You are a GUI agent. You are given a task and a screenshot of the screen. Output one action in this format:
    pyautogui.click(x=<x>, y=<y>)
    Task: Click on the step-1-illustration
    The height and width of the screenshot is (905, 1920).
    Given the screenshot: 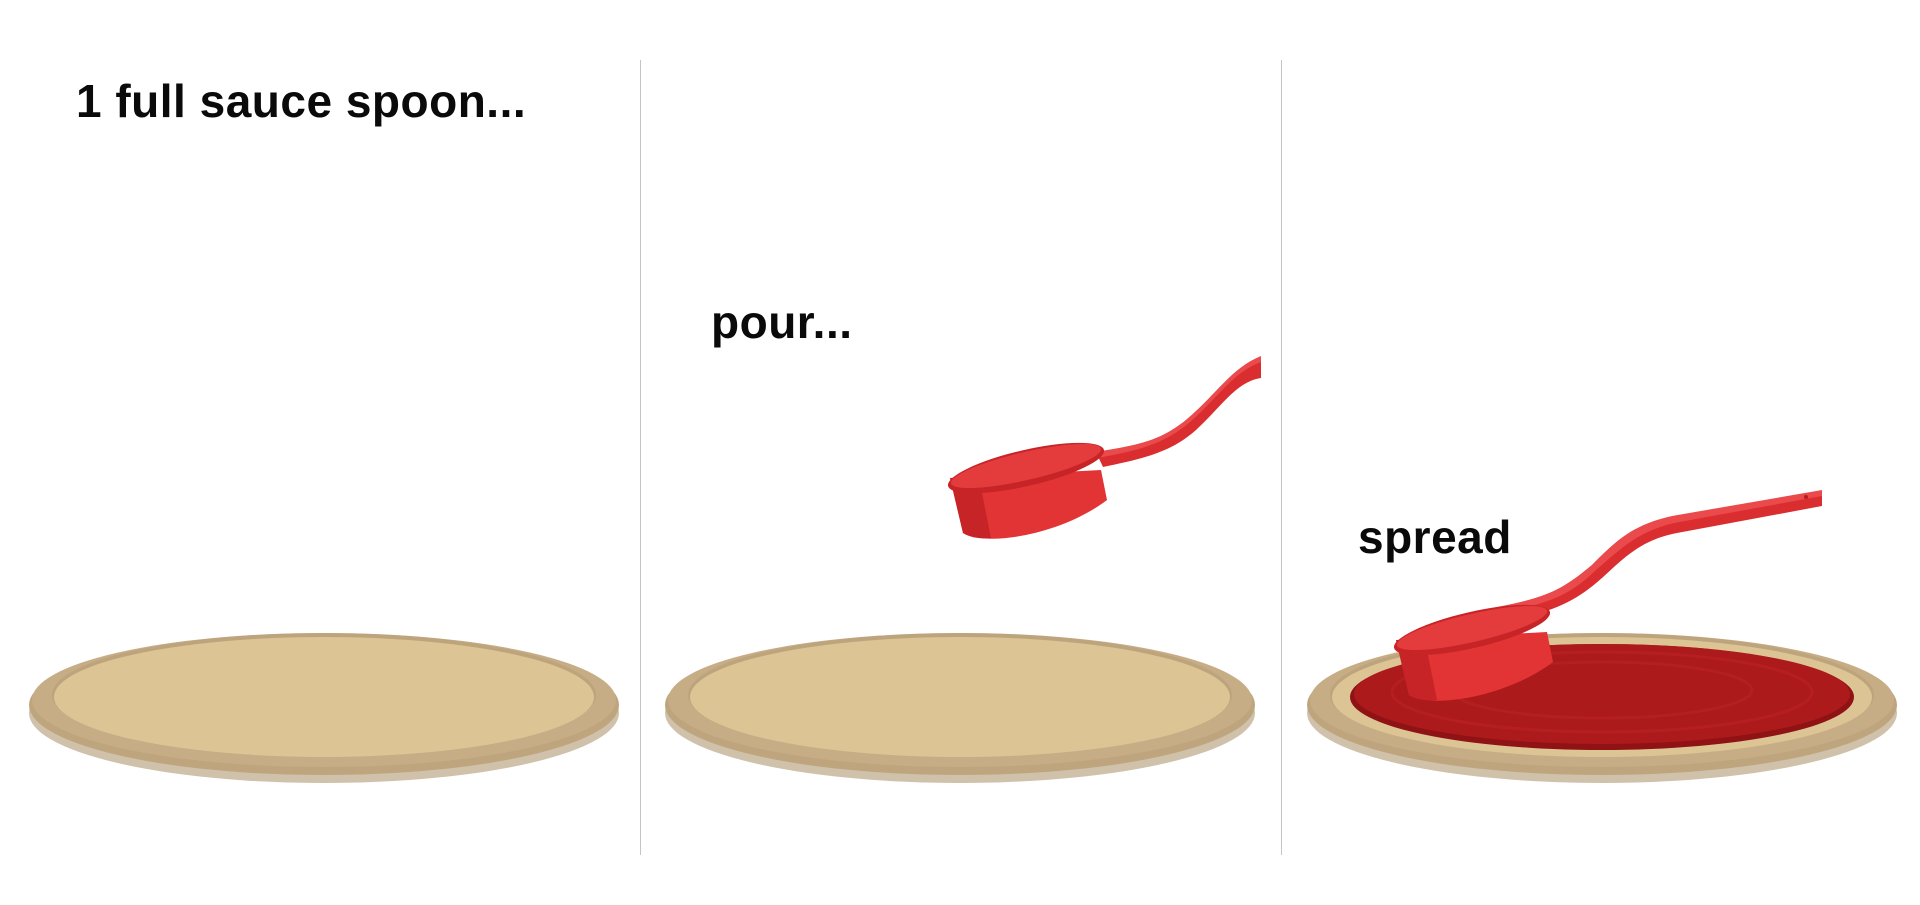 What is the action you would take?
    pyautogui.click(x=324, y=708)
    